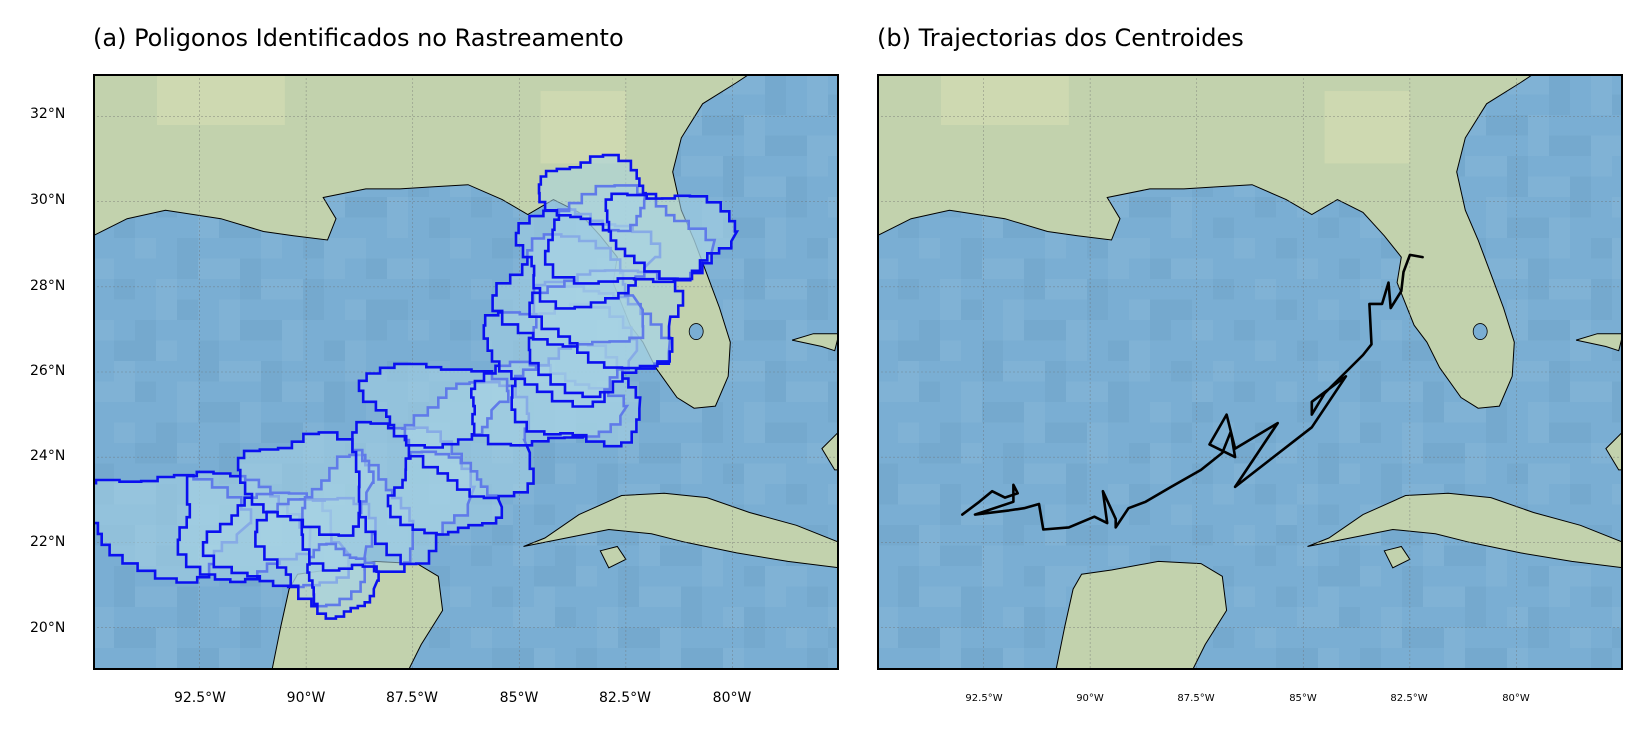  Describe the element at coordinates (200, 698) in the screenshot. I see `lon-tick-a-92-5: 92.5°W` at that location.